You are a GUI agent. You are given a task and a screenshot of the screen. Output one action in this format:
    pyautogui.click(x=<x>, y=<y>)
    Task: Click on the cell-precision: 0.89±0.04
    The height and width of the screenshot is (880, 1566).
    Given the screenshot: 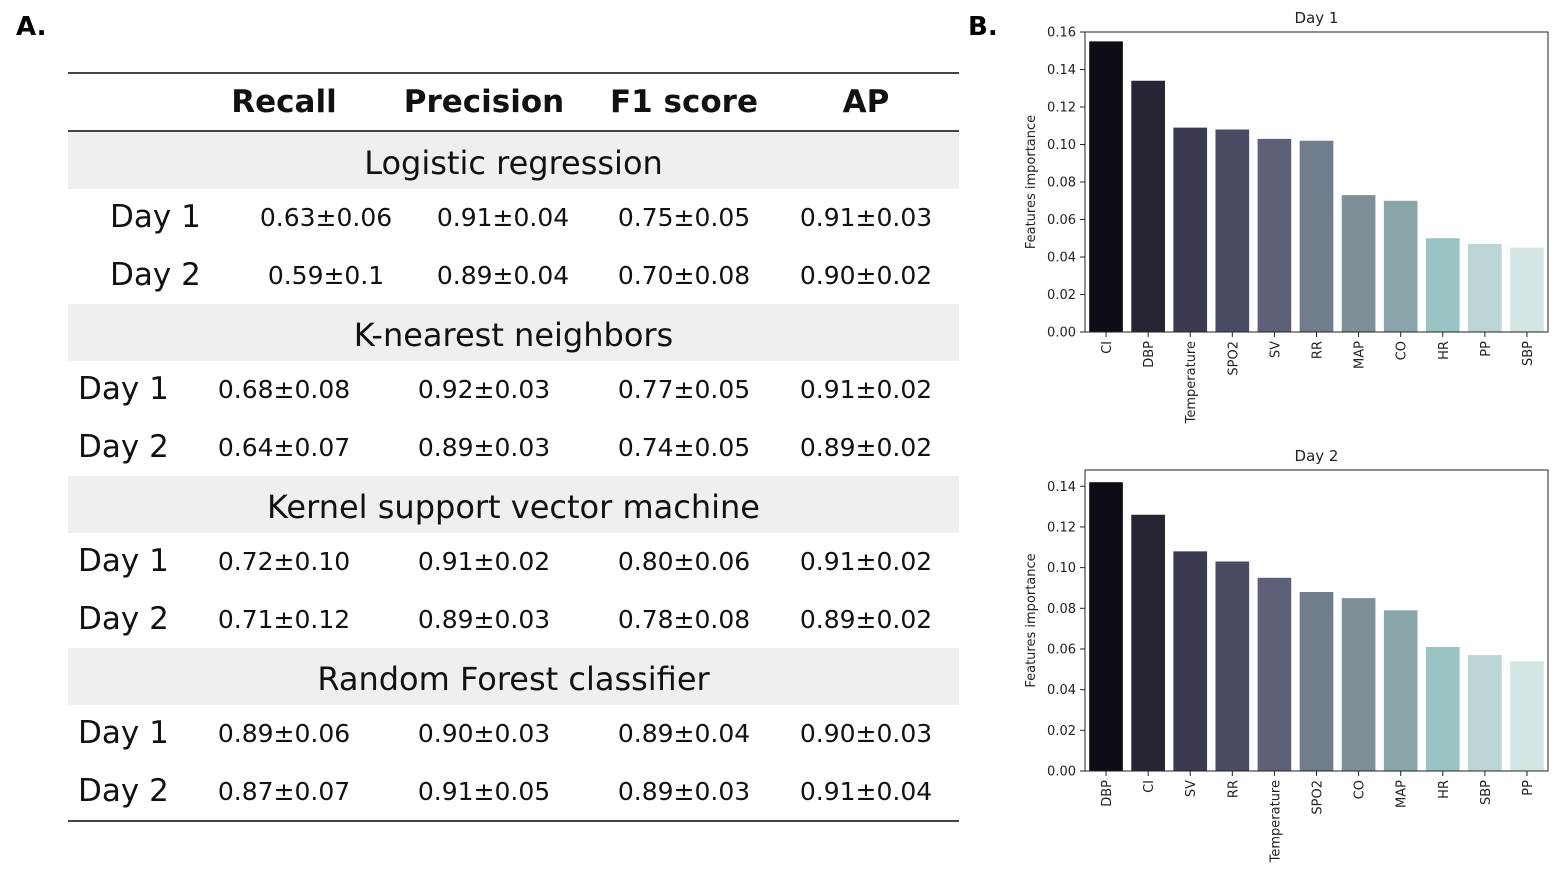 What is the action you would take?
    pyautogui.click(x=503, y=275)
    